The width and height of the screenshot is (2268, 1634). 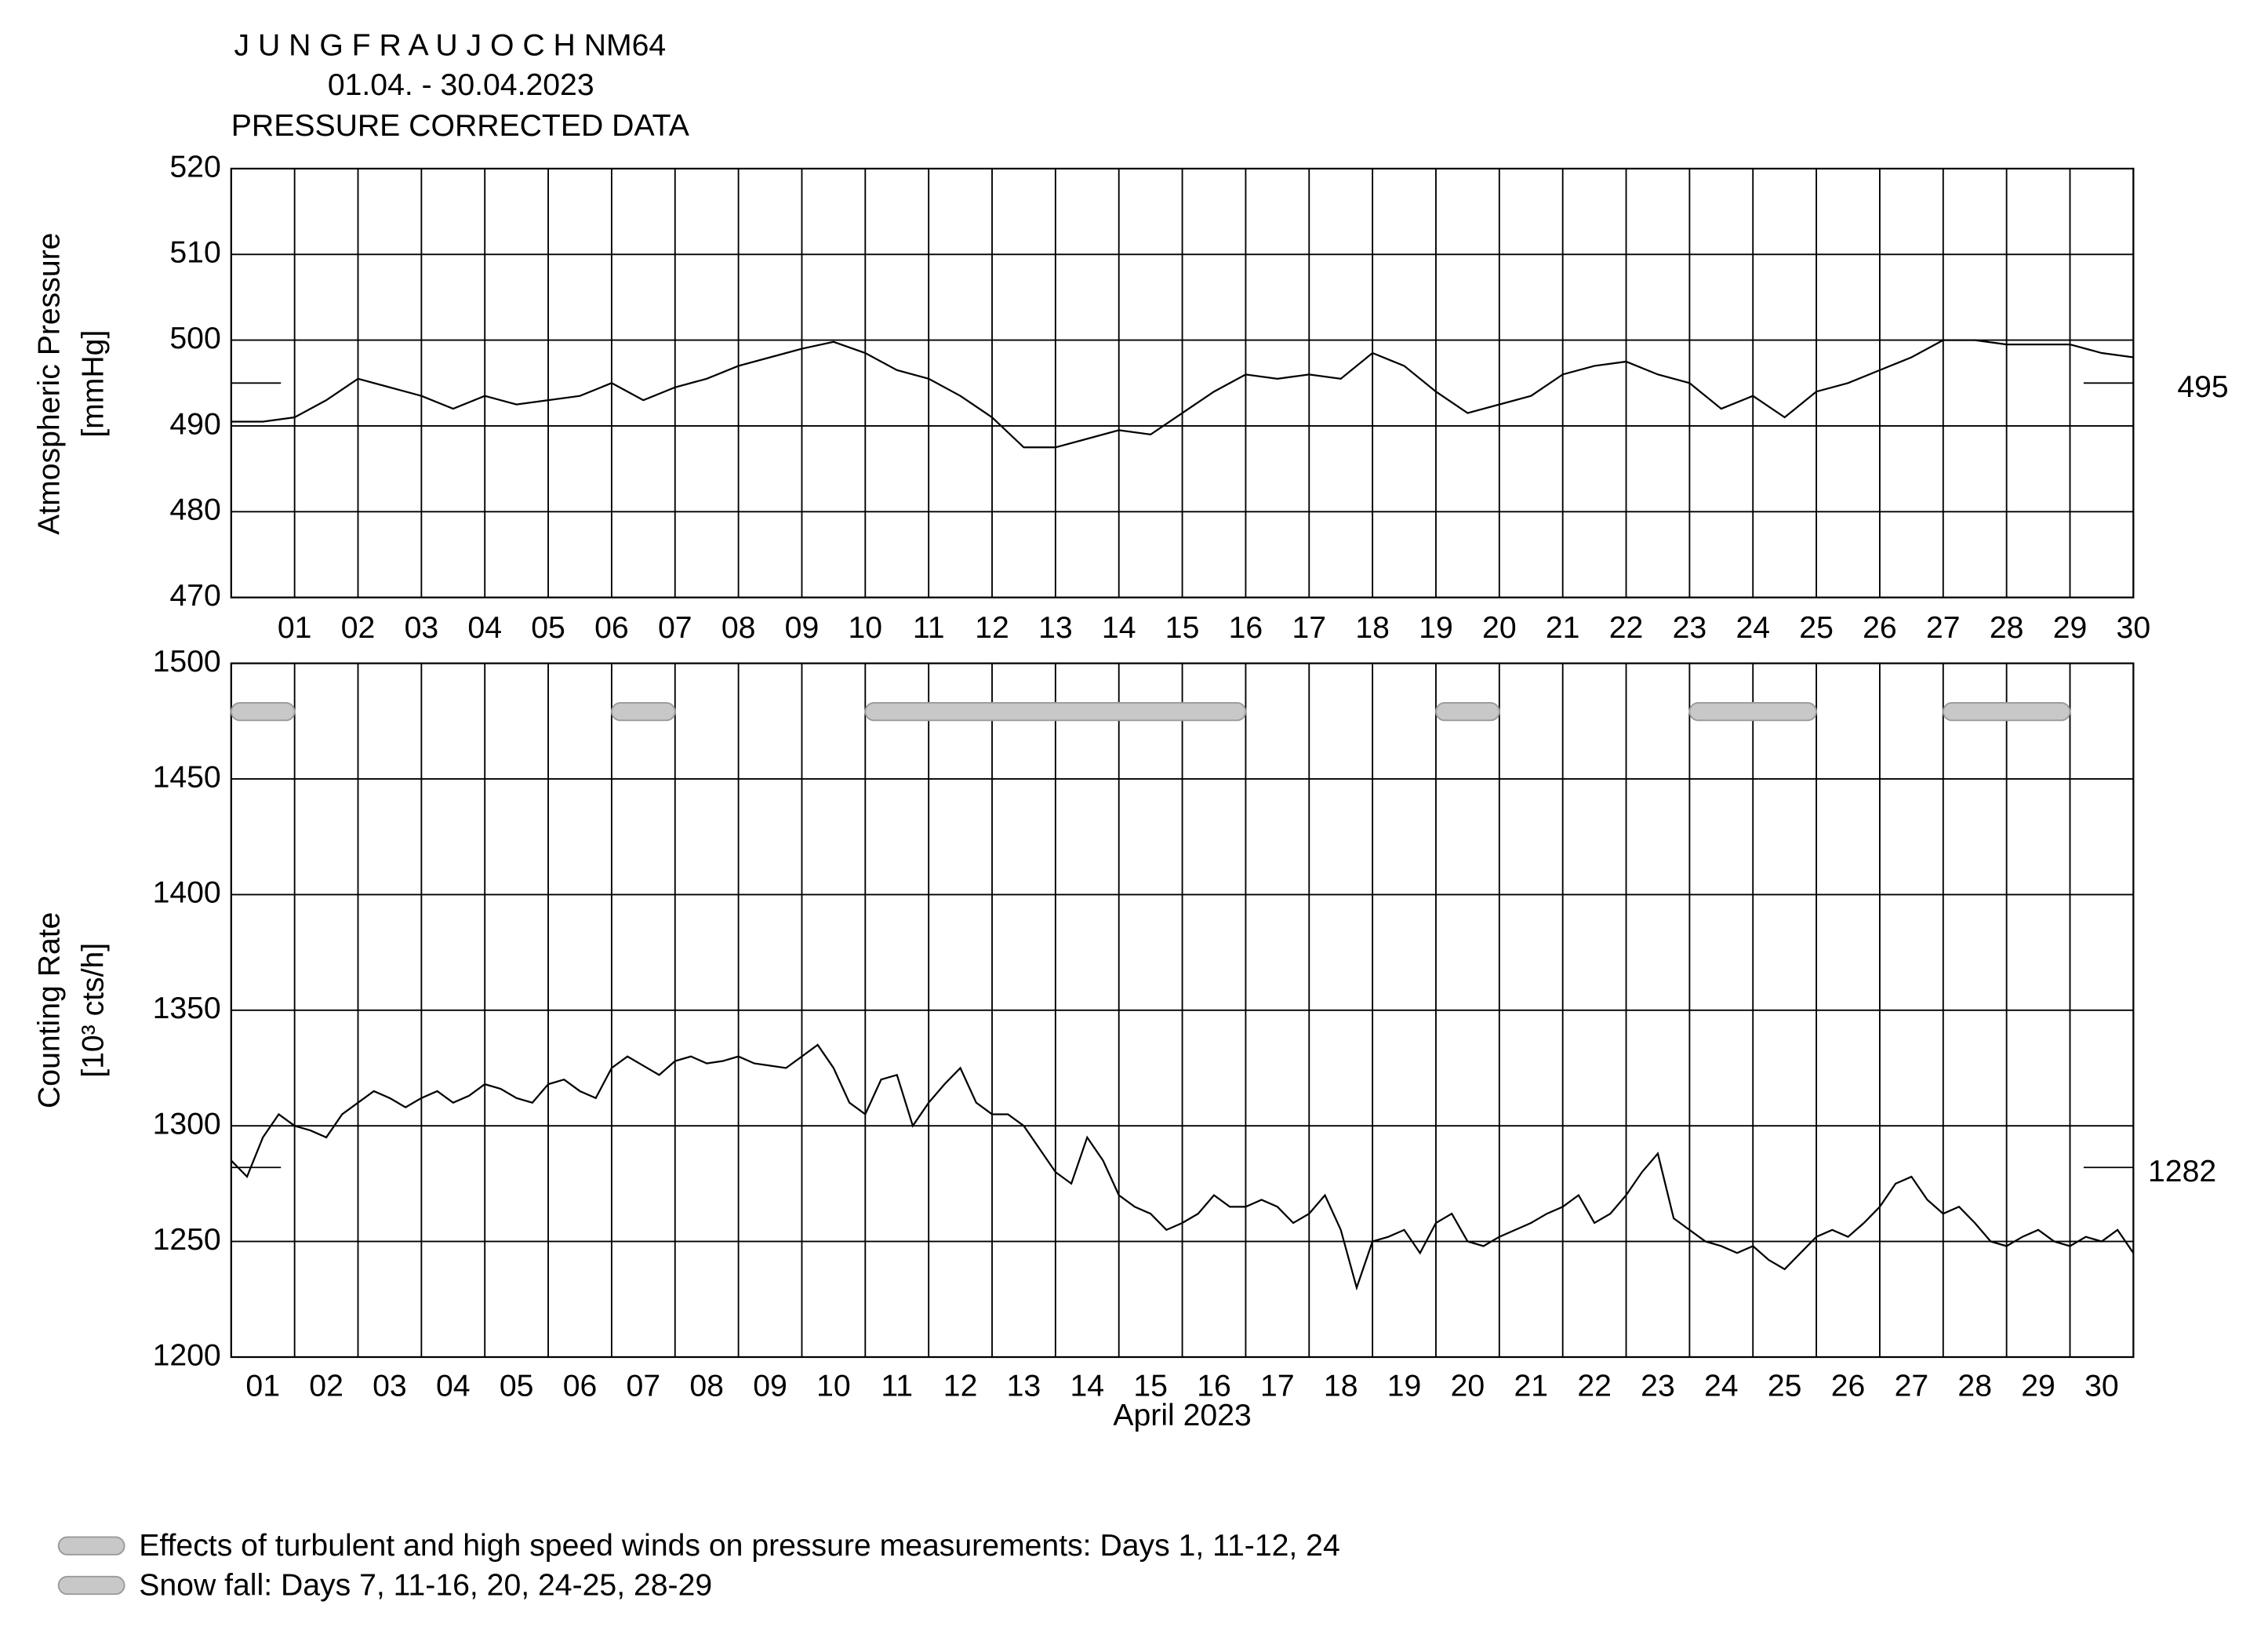 I want to click on y-axis-label: Atmospheric Pressure, so click(x=50, y=384).